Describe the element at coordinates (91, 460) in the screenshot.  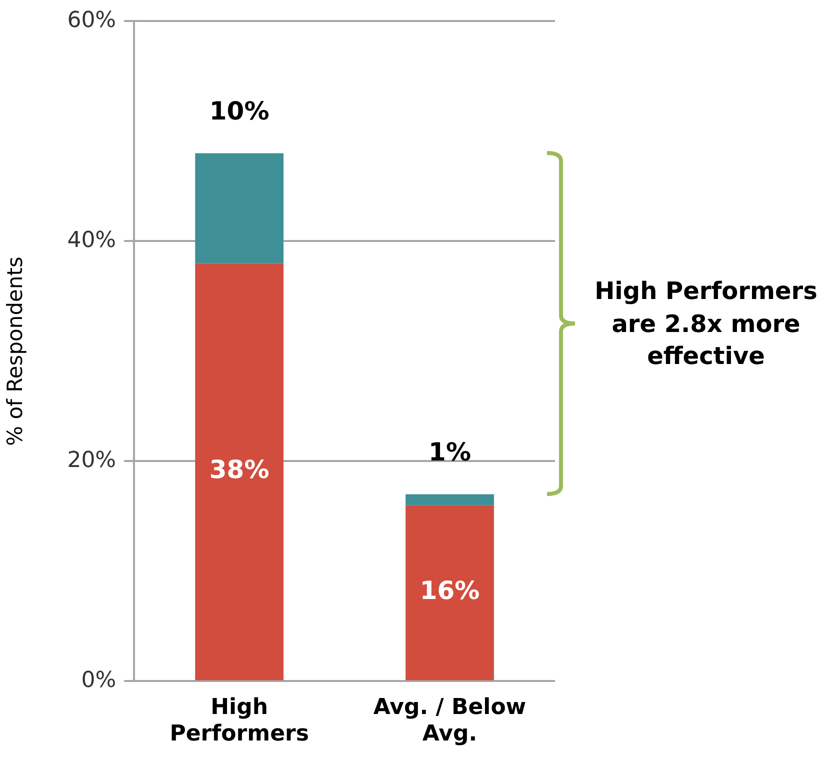
I see `y-tick-label: 20%` at that location.